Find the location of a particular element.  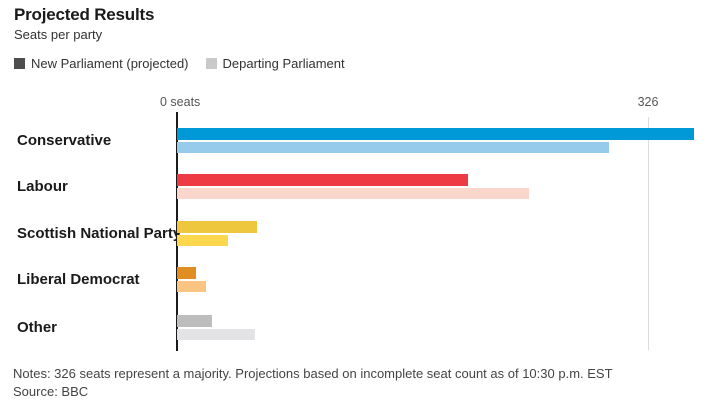

chart-title: Projected Results is located at coordinates (84, 14).